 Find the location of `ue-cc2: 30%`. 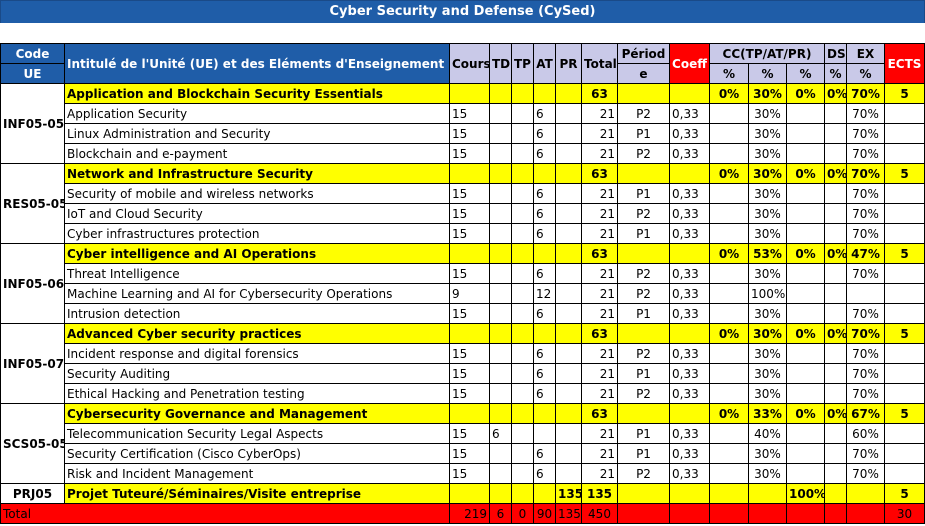

ue-cc2: 30% is located at coordinates (767, 93).